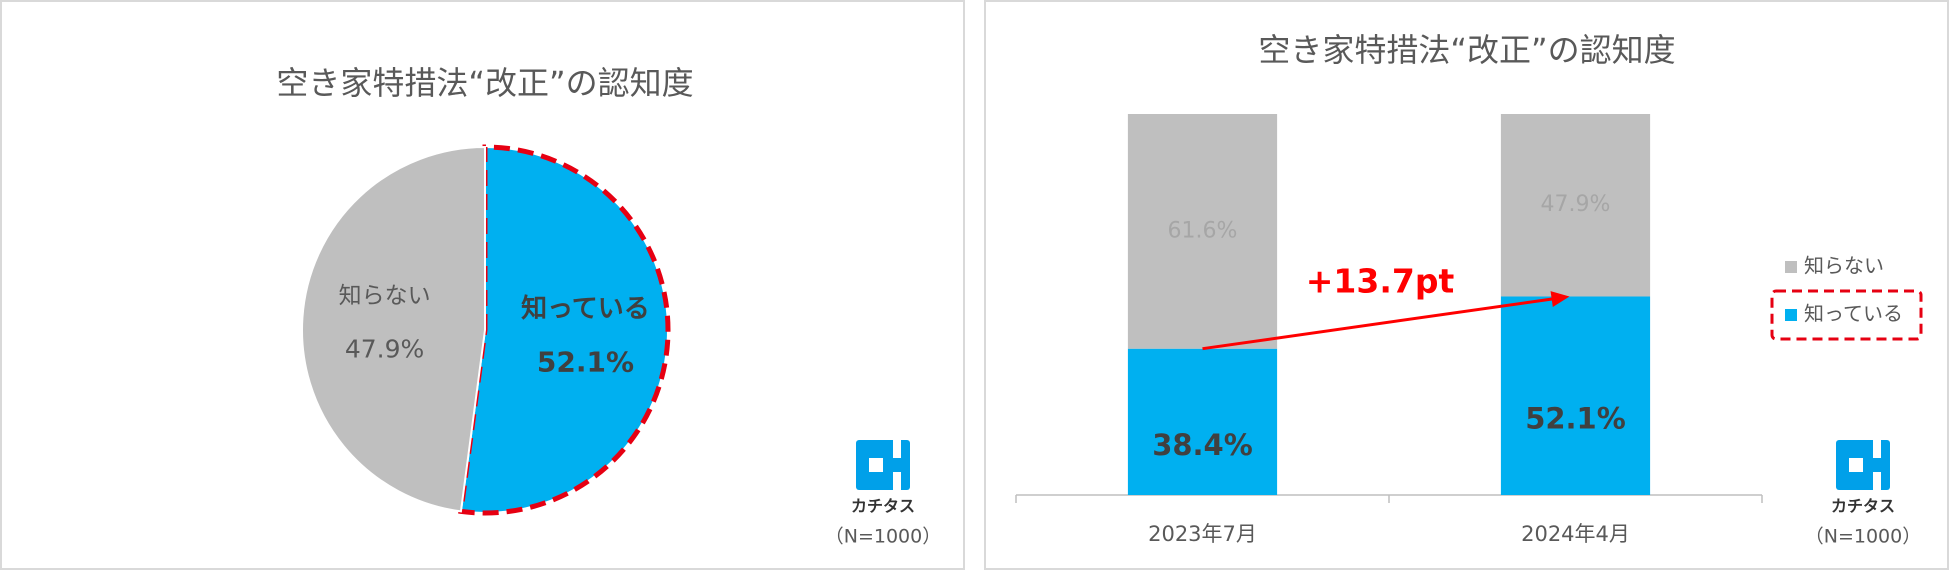  I want to click on legend-label: 知らない, so click(1844, 266).